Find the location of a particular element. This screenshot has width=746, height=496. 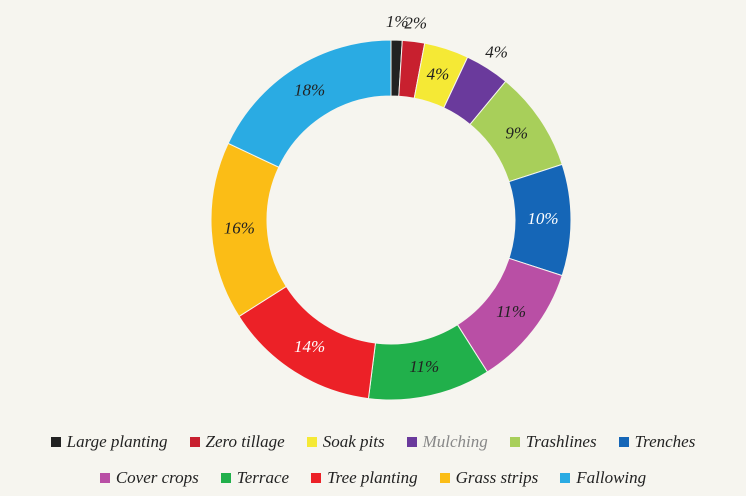

legend-label: Fallowing is located at coordinates (611, 477).